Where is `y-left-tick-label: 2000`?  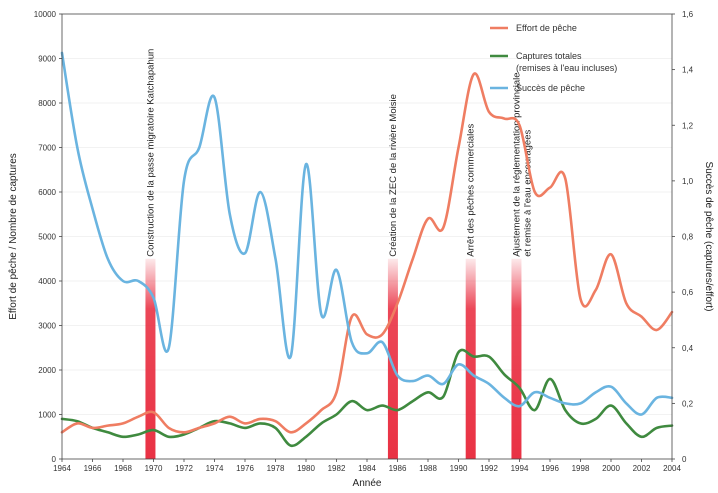
y-left-tick-label: 2000 is located at coordinates (47, 370).